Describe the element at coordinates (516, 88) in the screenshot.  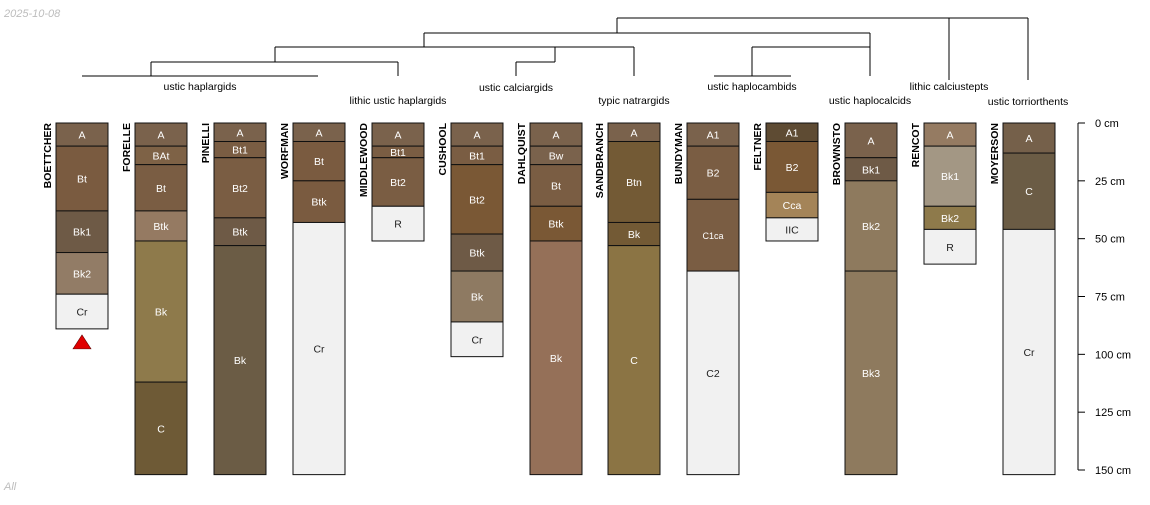
I see `taxon-label: ustic calciargids` at that location.